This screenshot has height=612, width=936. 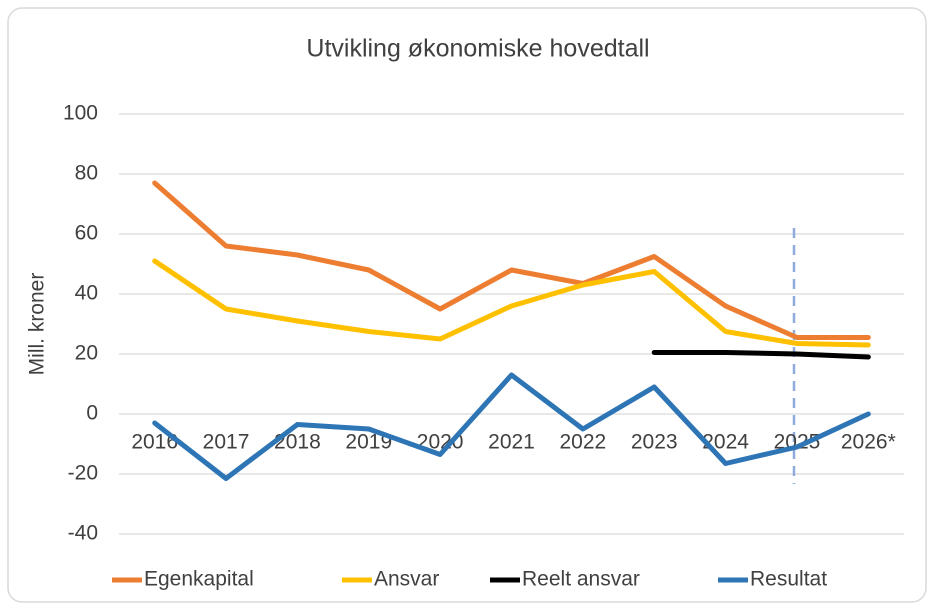 What do you see at coordinates (199, 579) in the screenshot?
I see `legend-label: Egenkapital` at bounding box center [199, 579].